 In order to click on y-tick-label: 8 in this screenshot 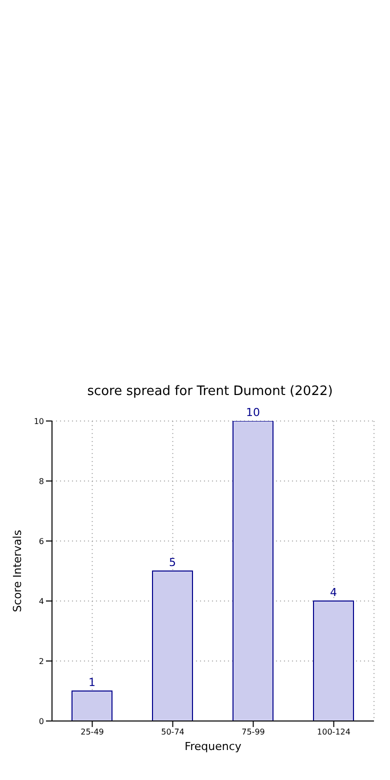, I will do `click(41, 481)`.